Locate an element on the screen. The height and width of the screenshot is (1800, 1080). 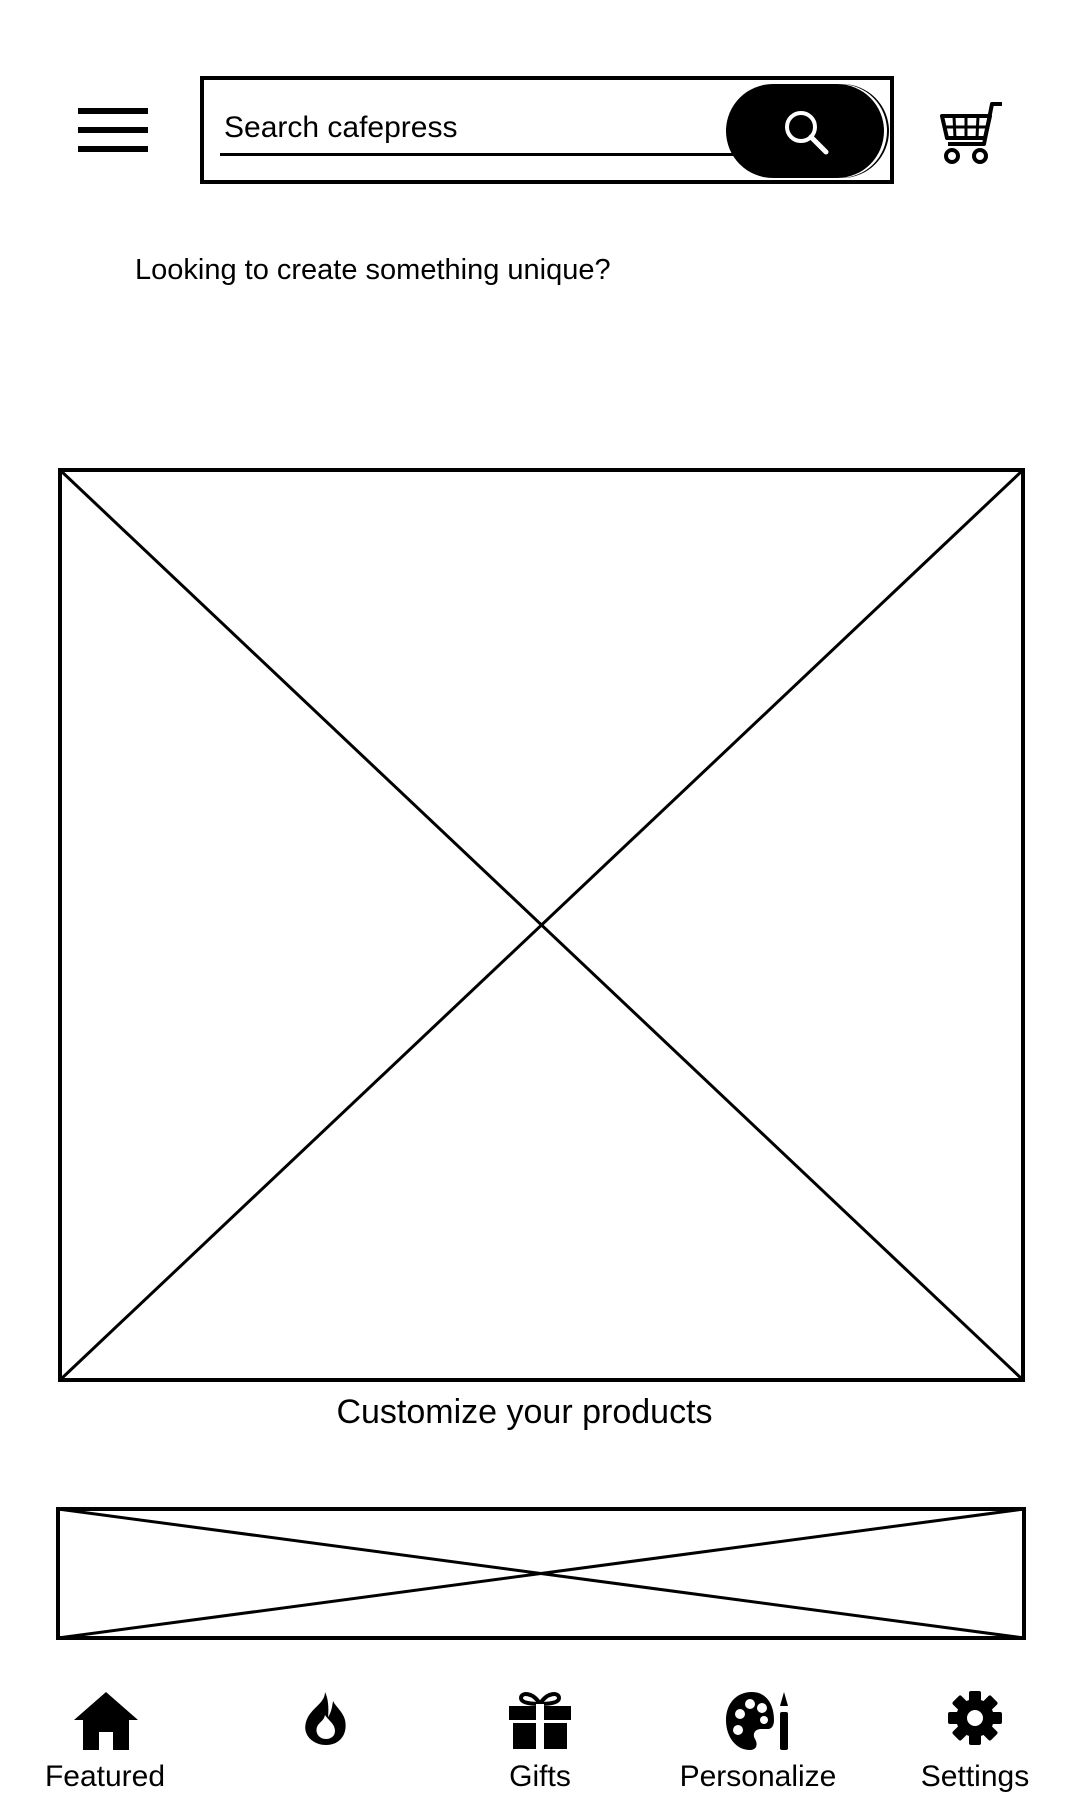
search-icon is located at coordinates (807, 133).